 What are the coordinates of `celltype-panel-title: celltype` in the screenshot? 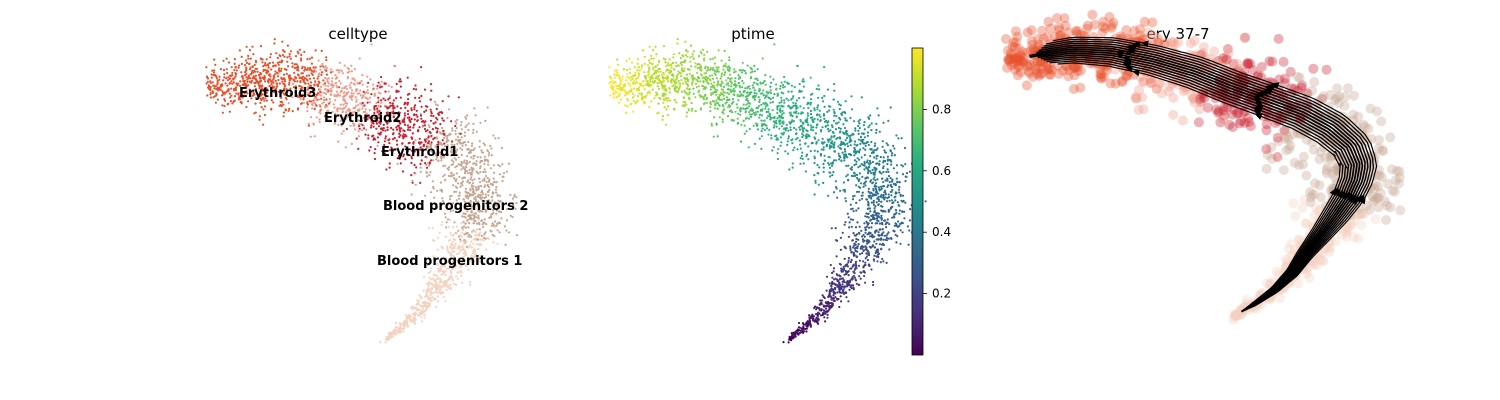 It's located at (357, 34).